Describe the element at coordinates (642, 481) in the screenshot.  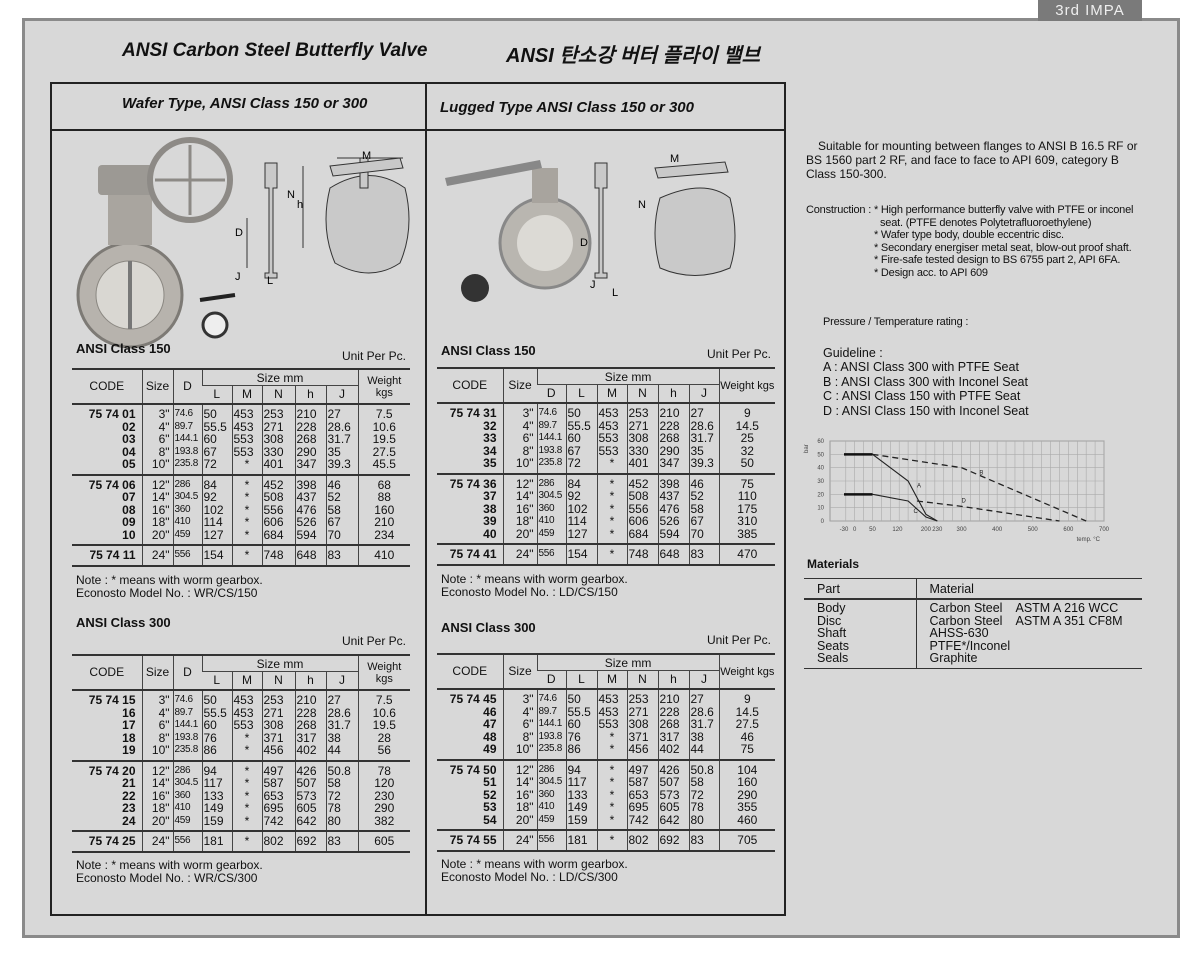
I see `table-cell: 452` at that location.